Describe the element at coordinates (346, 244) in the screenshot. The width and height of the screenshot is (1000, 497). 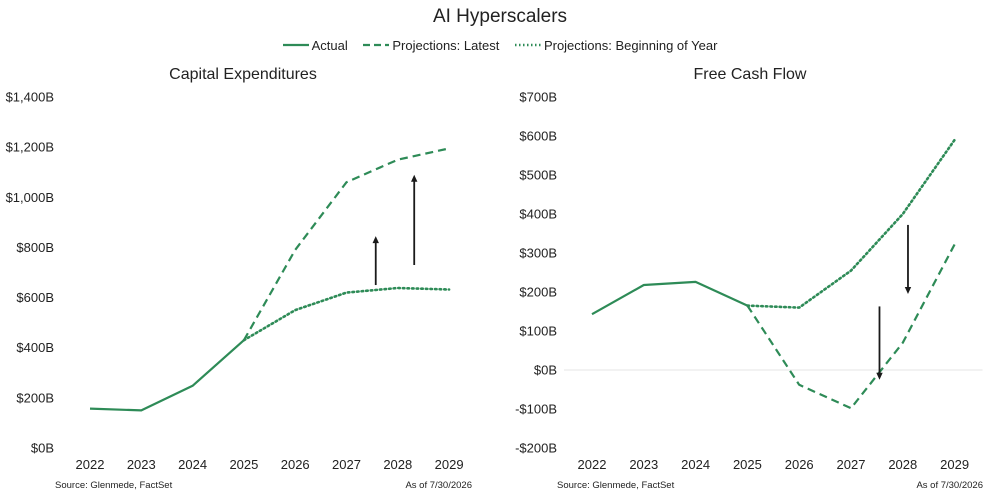
I see `series-line-dashed` at that location.